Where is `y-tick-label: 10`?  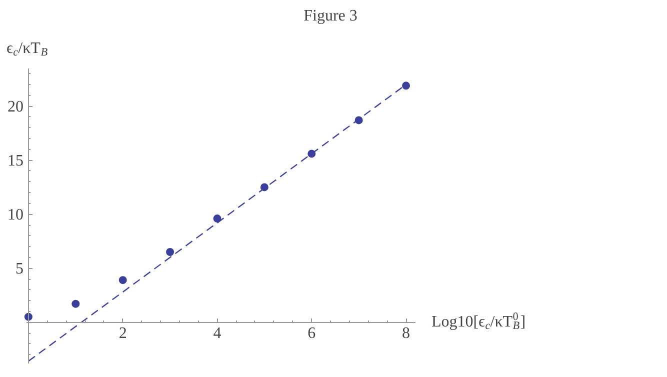 y-tick-label: 10 is located at coordinates (15, 215).